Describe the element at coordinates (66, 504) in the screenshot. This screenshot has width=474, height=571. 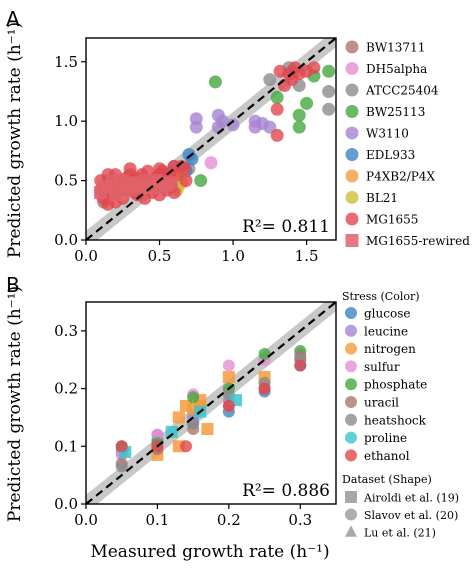
I see `panel-b-ytick-label: 0.0` at that location.